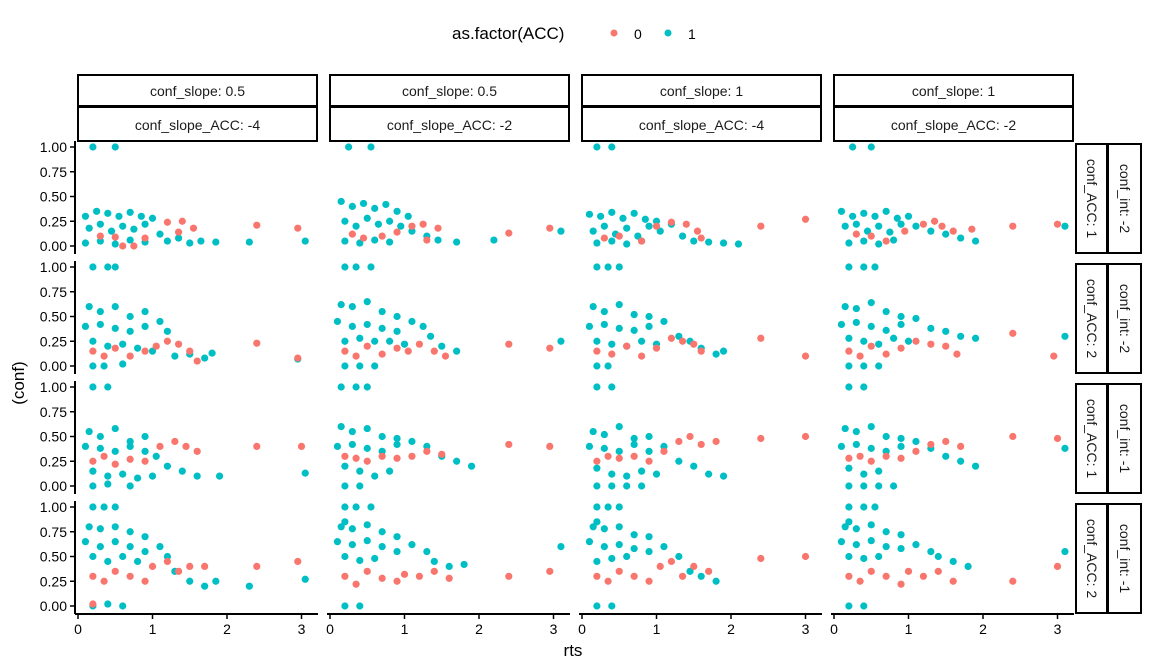 The width and height of the screenshot is (1152, 672). I want to click on legend-label-1: 1, so click(692, 34).